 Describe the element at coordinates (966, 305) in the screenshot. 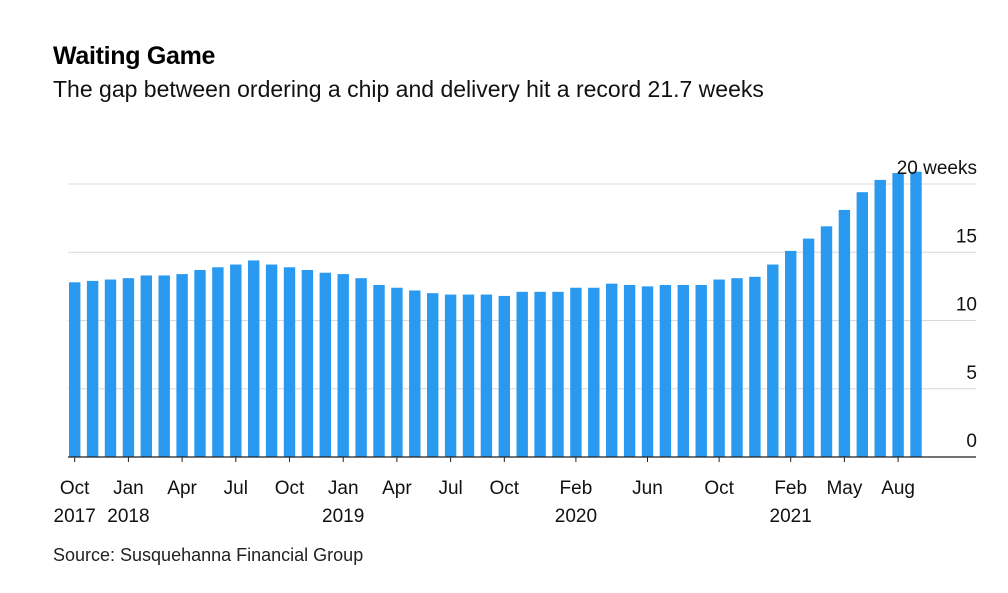

I see `y-tick-label: 10` at that location.